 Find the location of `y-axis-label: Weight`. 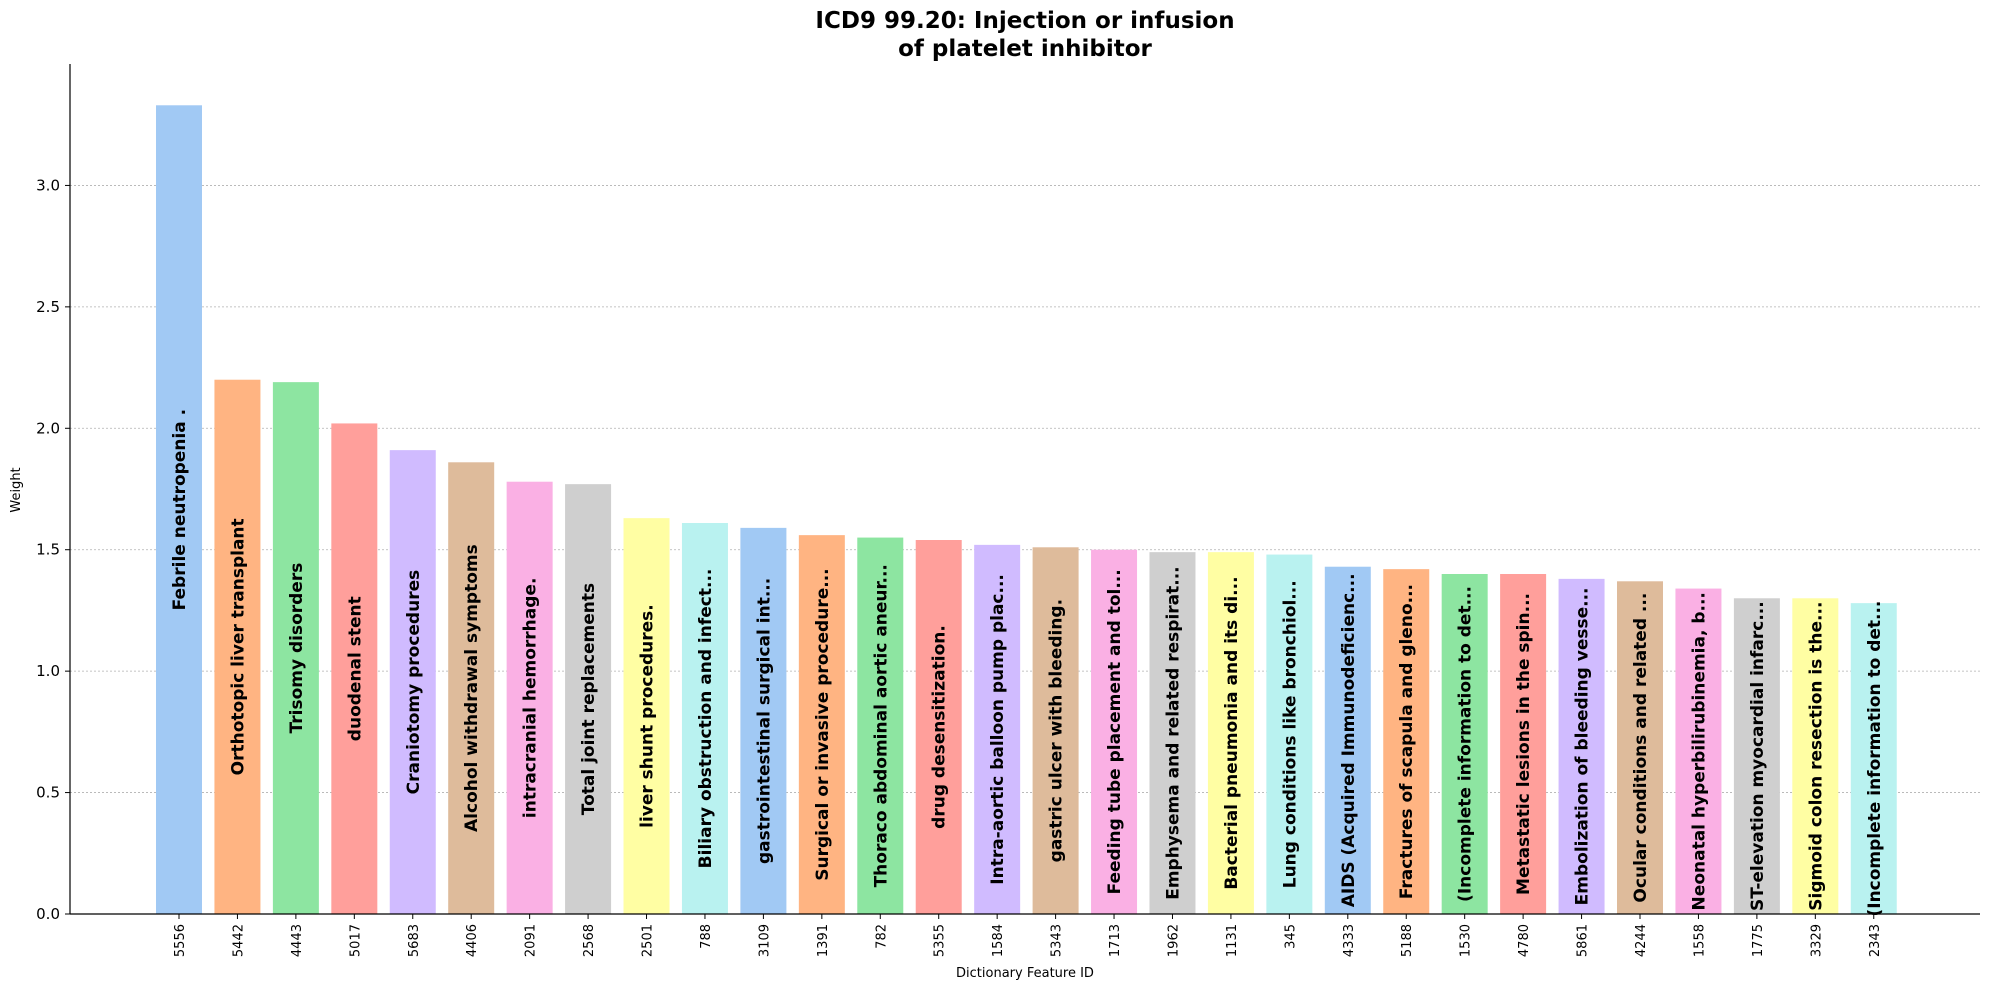

y-axis-label: Weight is located at coordinates (16, 489).